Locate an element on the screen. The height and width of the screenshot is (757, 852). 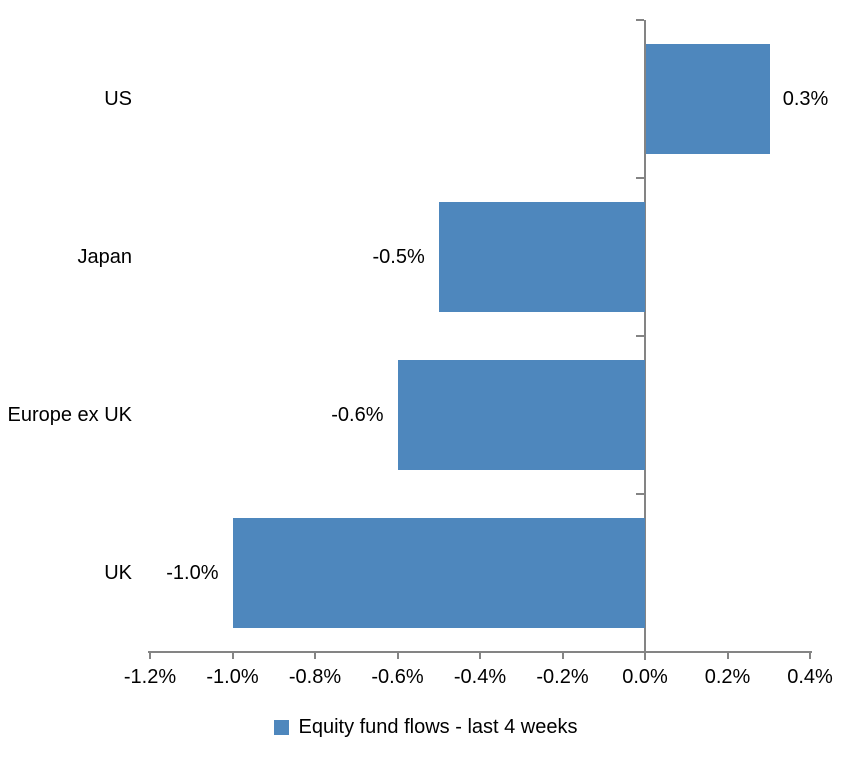
x-tick-label: -1.0% is located at coordinates (232, 677).